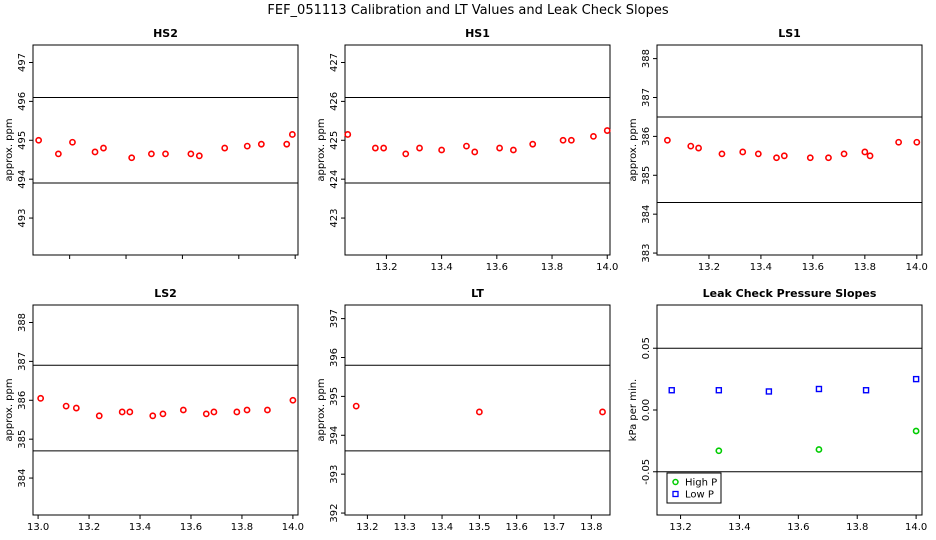 The height and width of the screenshot is (540, 936). What do you see at coordinates (22, 101) in the screenshot?
I see `y-tick-label: 496` at bounding box center [22, 101].